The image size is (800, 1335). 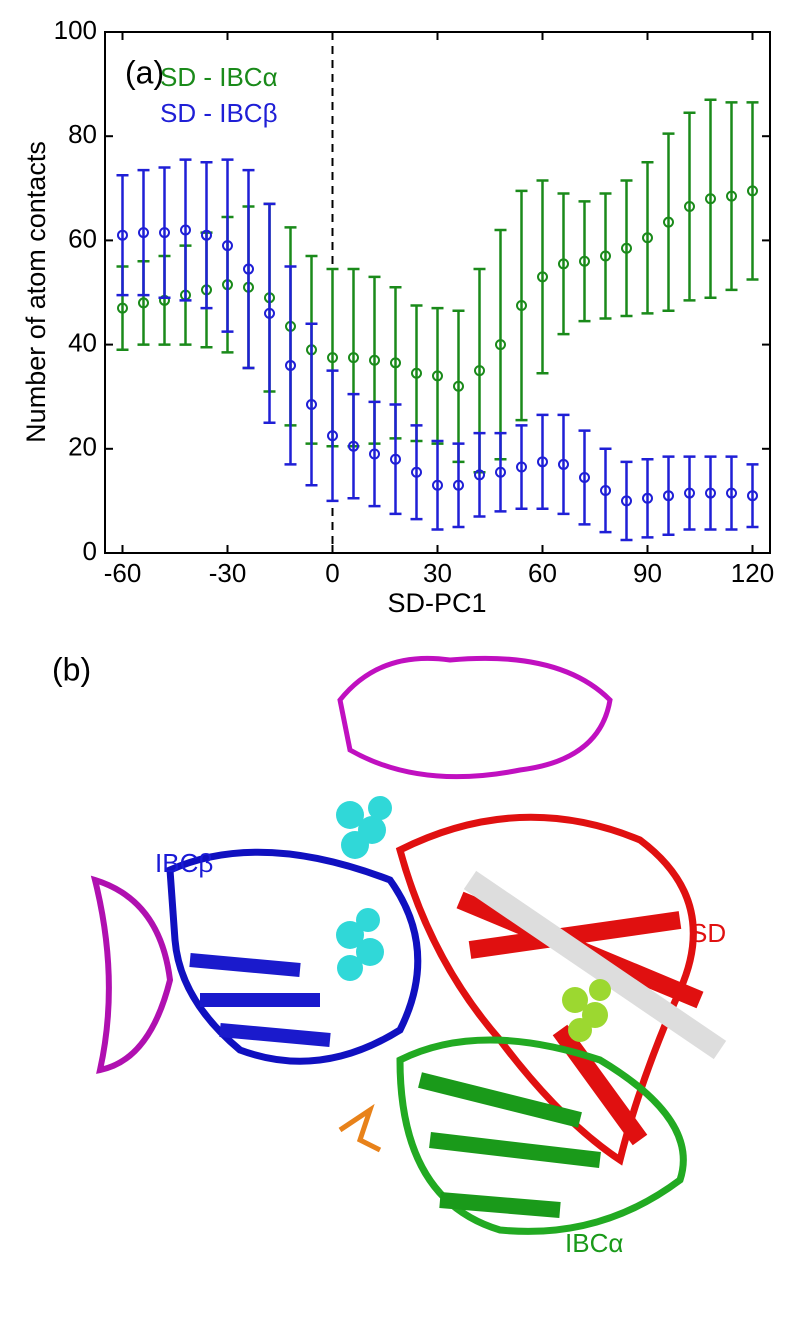 I want to click on cyan-ligand, so click(x=364, y=888).